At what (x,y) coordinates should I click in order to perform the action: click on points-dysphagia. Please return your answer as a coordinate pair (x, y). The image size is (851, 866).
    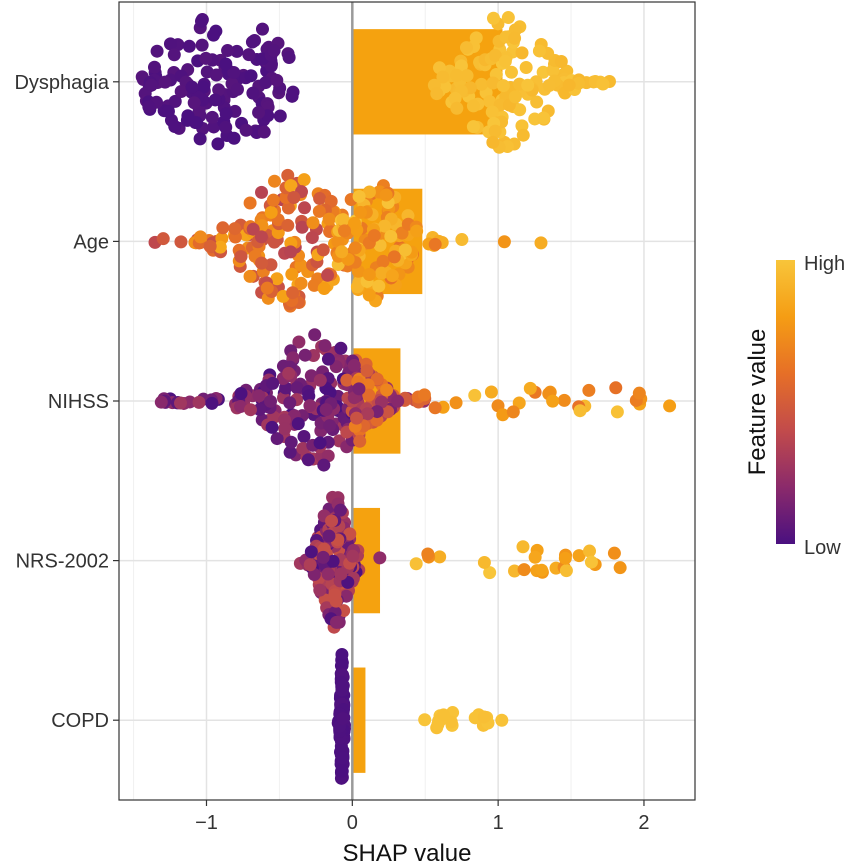
    Looking at the image, I should click on (375, 82).